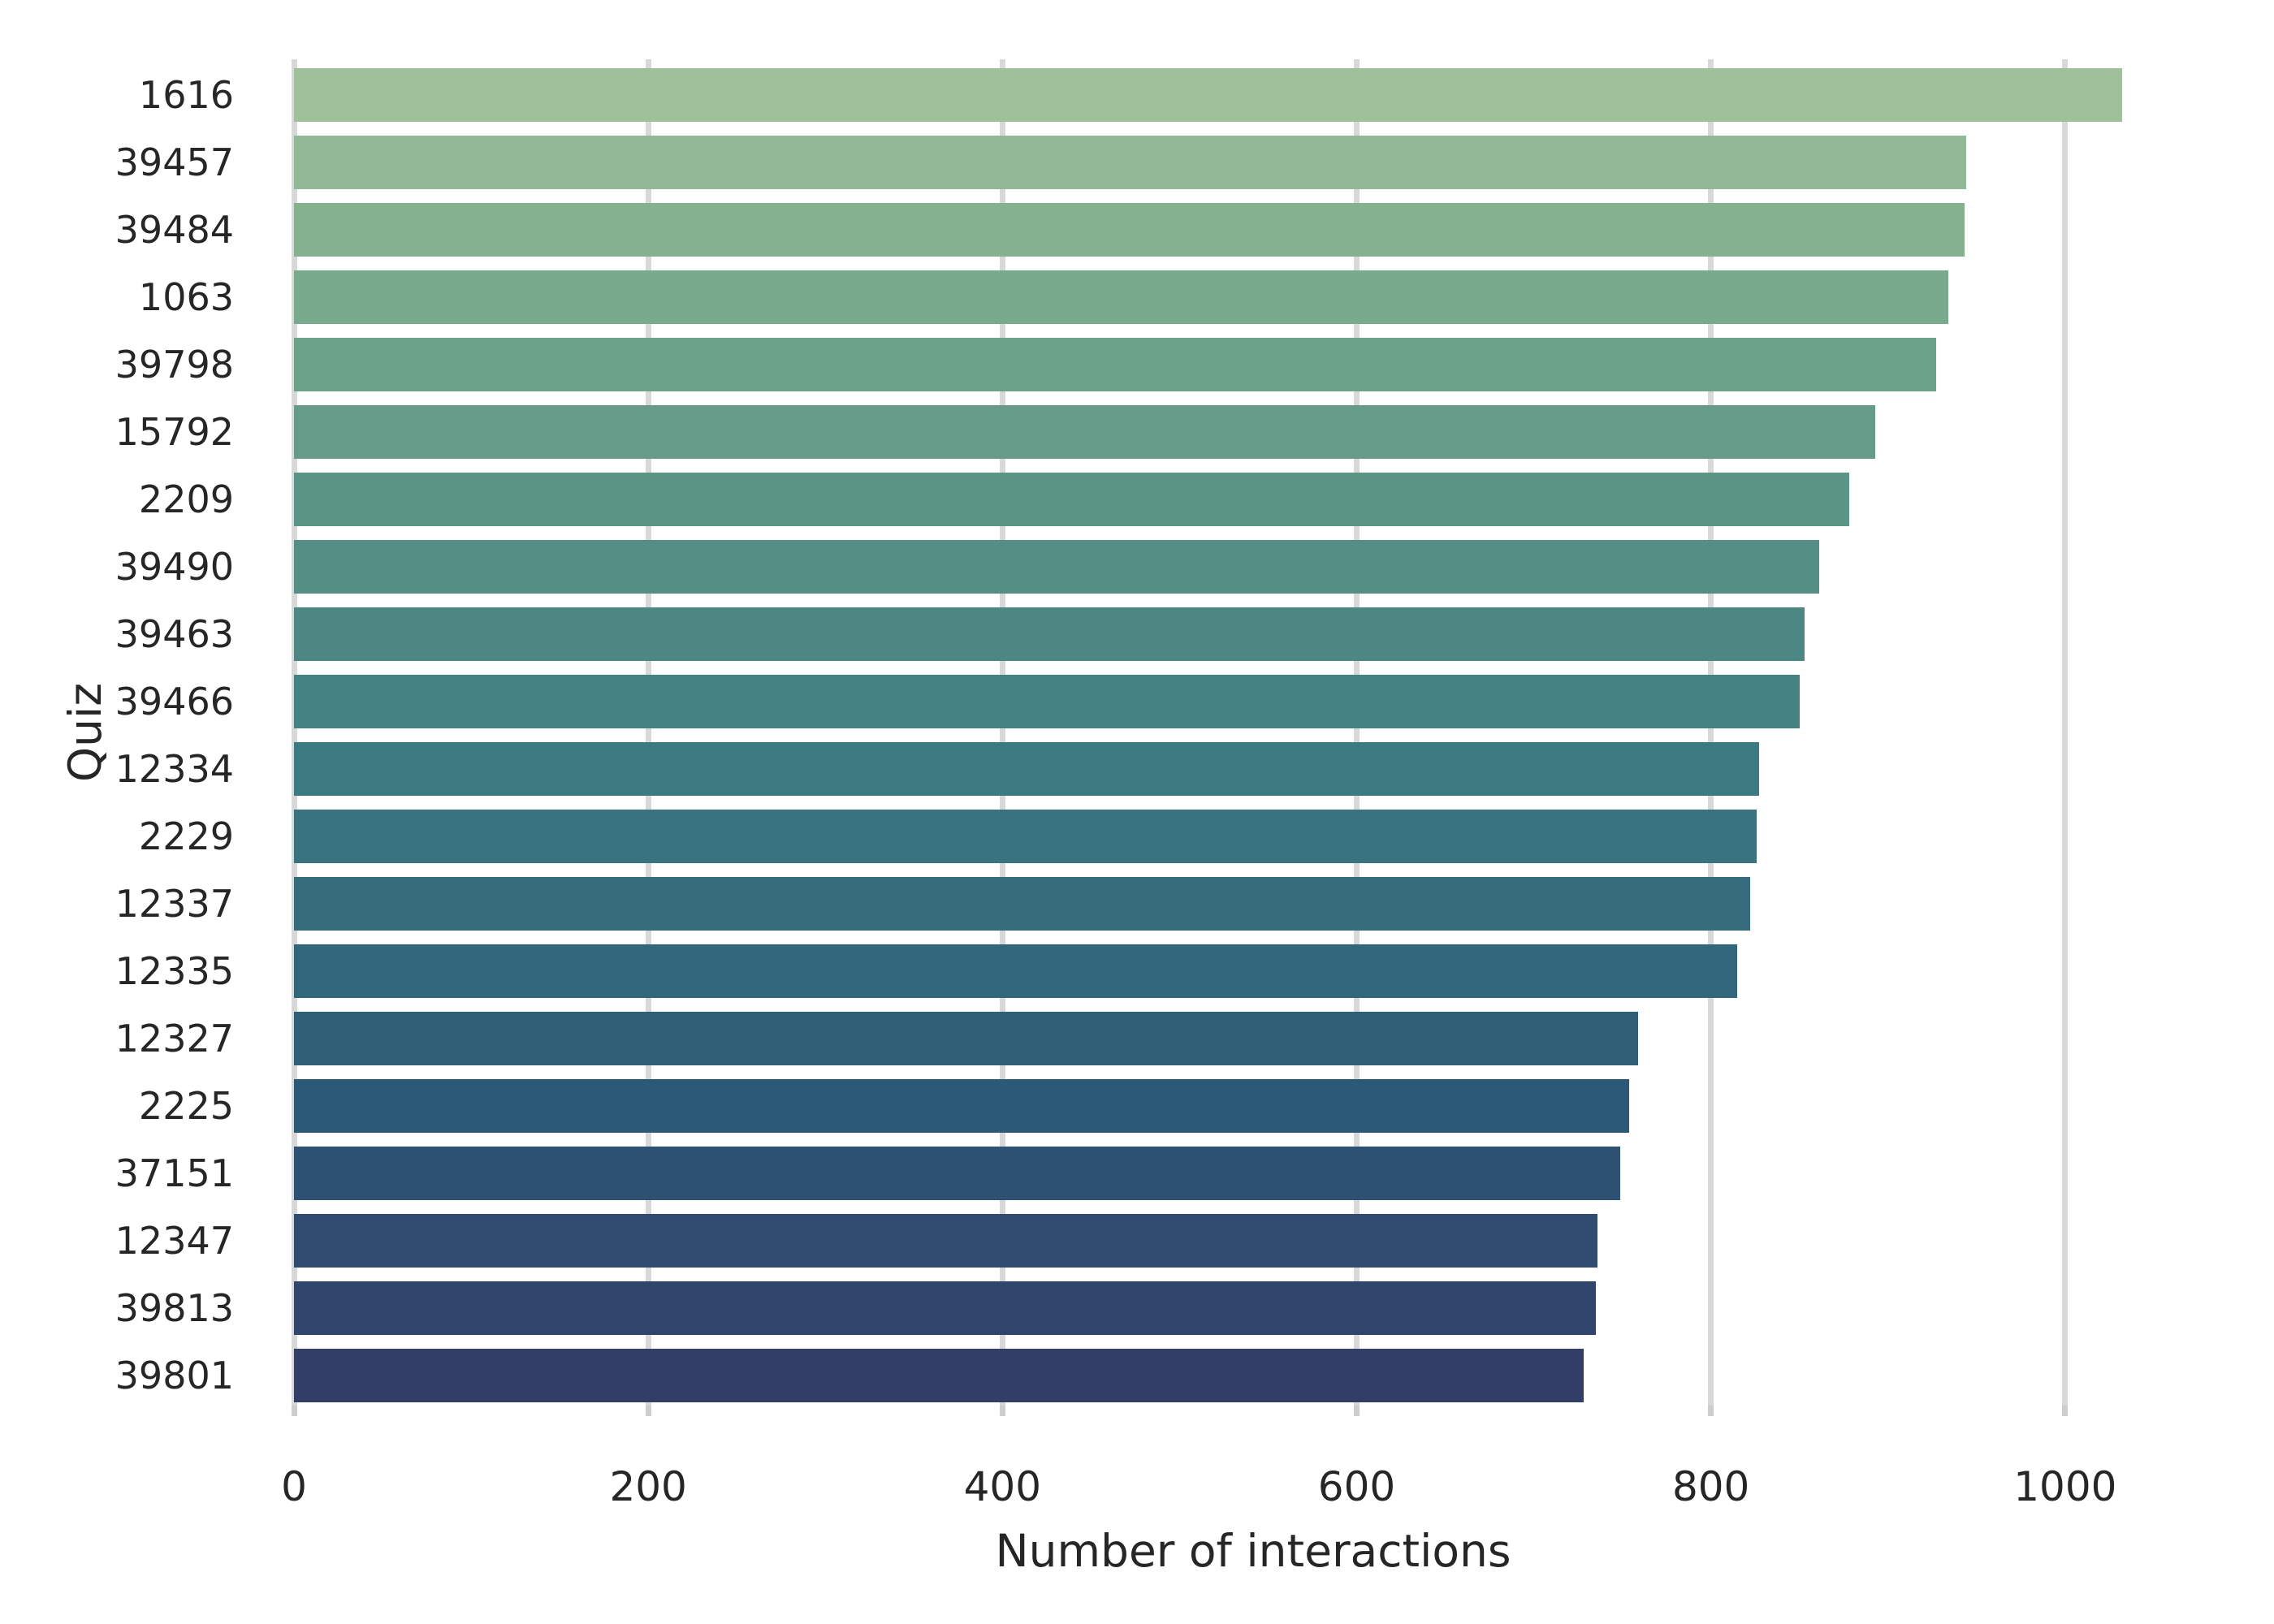  What do you see at coordinates (175, 904) in the screenshot?
I see `y-tick-label-12337: 12337` at bounding box center [175, 904].